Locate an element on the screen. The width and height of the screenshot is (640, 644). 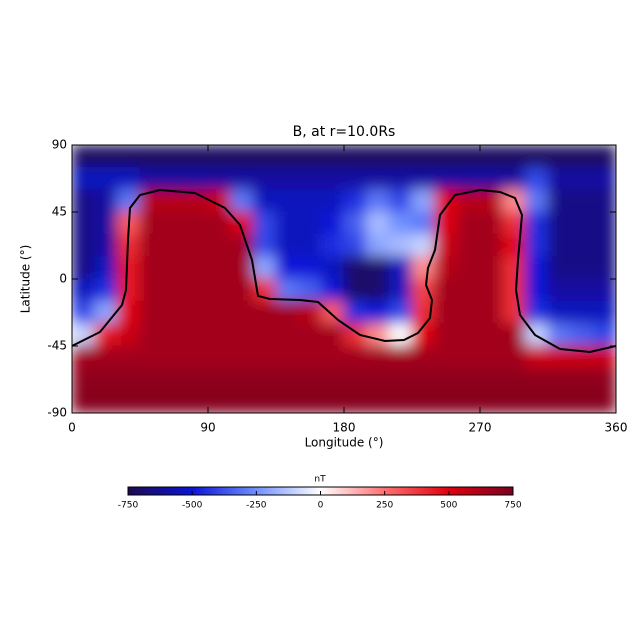
chart-title: B, at r=10.0Rs is located at coordinates (344, 132).